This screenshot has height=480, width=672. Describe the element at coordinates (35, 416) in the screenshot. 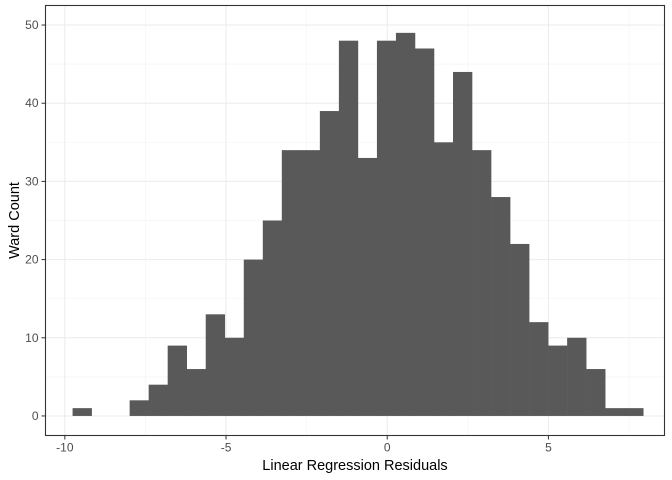

I see `y-tick-label: 0` at that location.